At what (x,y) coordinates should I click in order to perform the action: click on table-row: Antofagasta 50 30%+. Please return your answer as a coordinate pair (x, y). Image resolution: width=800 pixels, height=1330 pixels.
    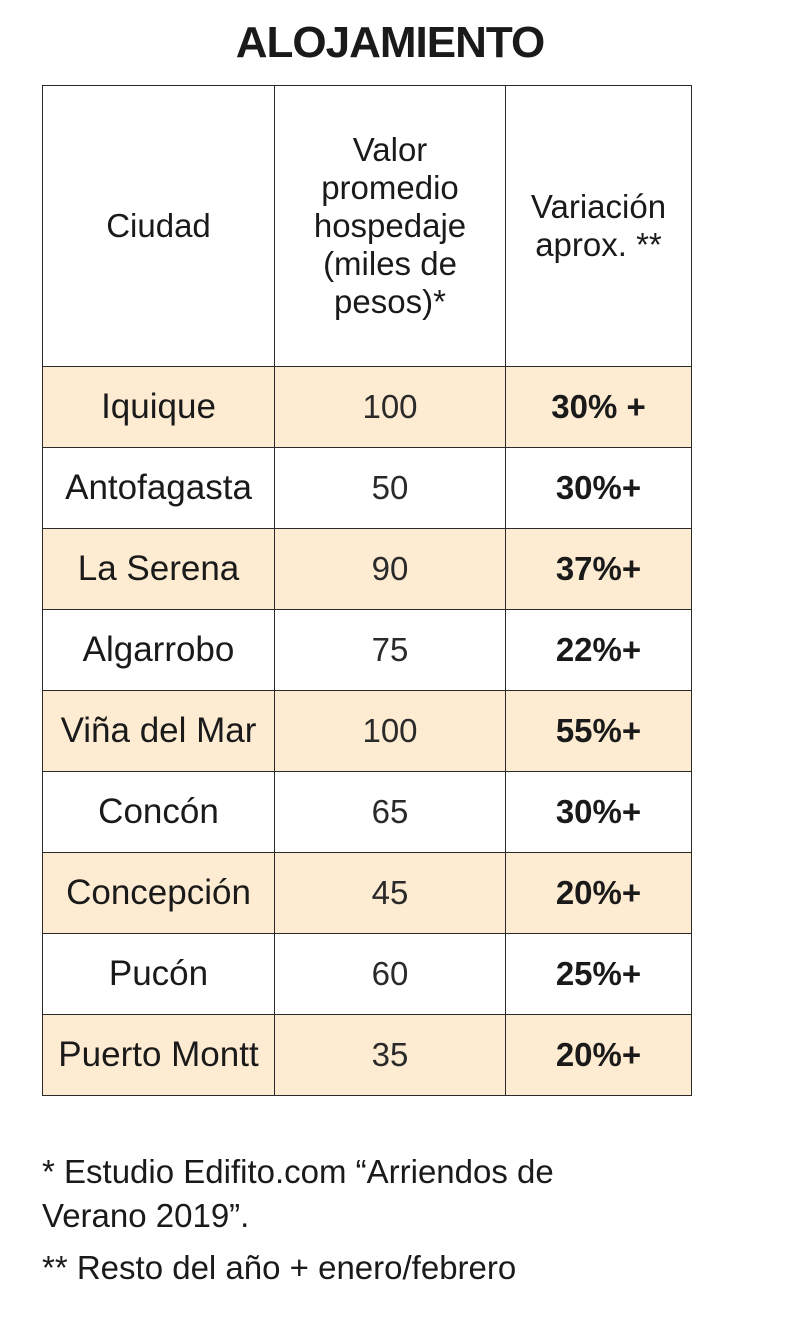
    Looking at the image, I should click on (367, 488).